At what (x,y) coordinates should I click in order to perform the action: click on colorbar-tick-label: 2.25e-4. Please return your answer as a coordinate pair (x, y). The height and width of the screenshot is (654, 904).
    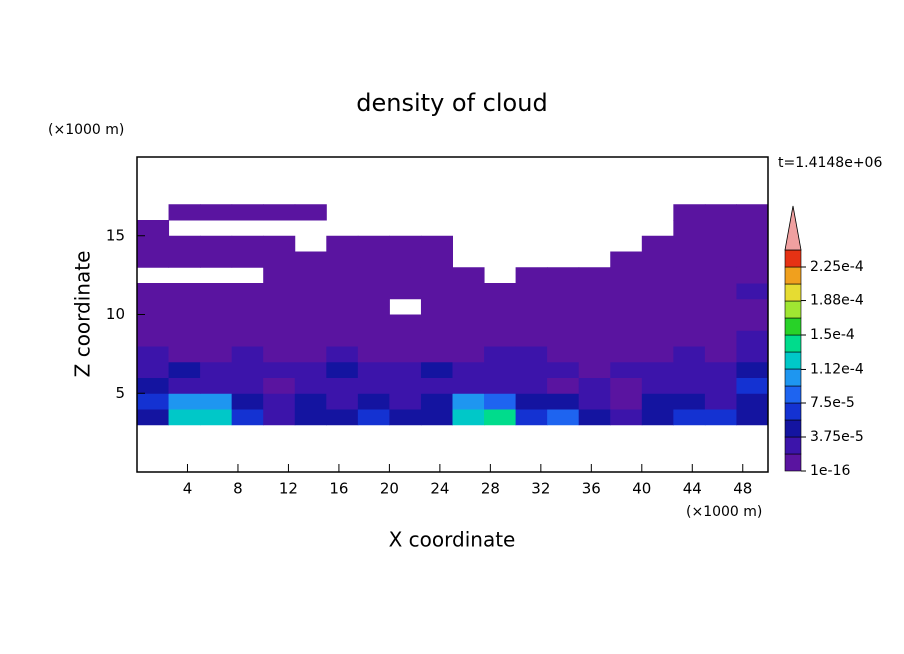
    Looking at the image, I should click on (837, 267).